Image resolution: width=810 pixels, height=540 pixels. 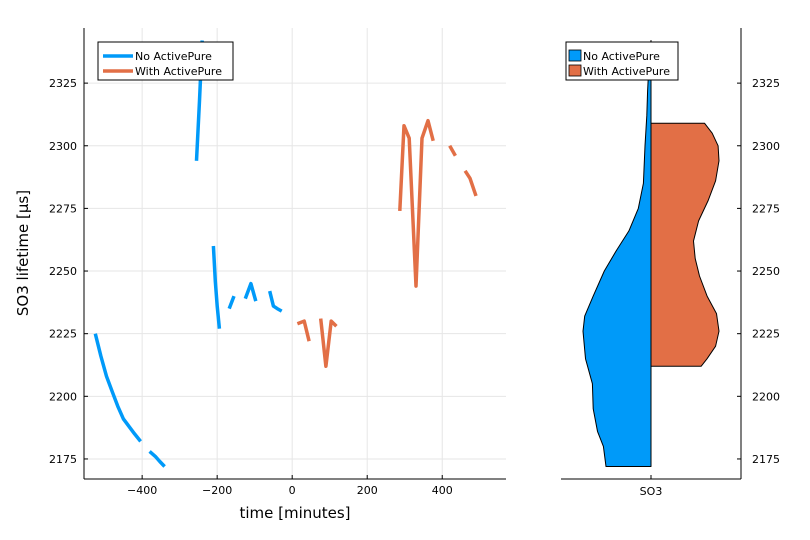 I want to click on y-tick-label: 2250, so click(x=63, y=271).